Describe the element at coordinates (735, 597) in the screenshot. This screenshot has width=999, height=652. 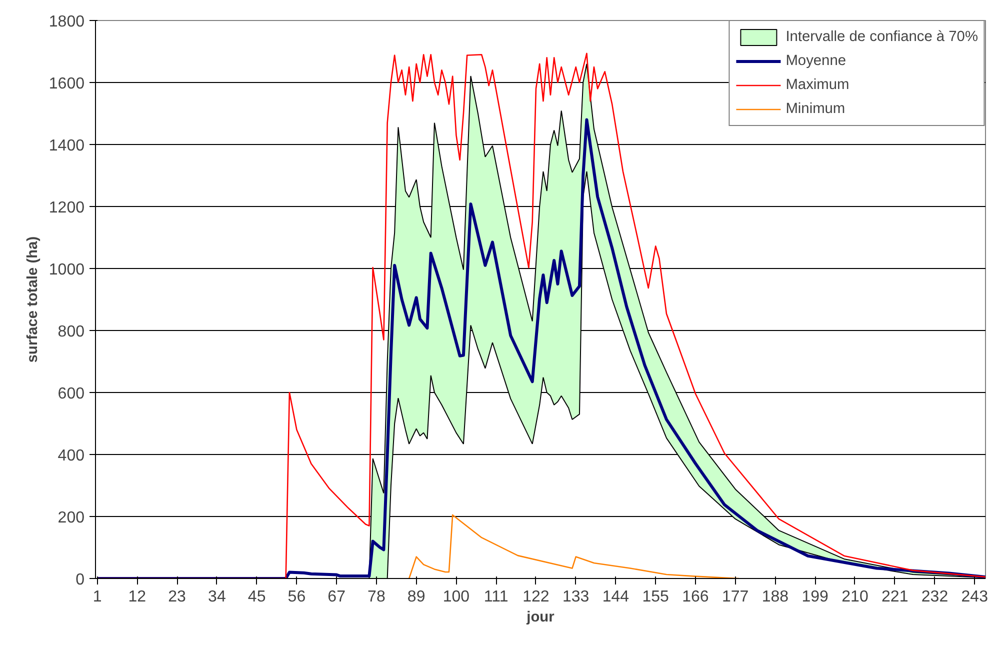
I see `x-tick-label: 177` at that location.